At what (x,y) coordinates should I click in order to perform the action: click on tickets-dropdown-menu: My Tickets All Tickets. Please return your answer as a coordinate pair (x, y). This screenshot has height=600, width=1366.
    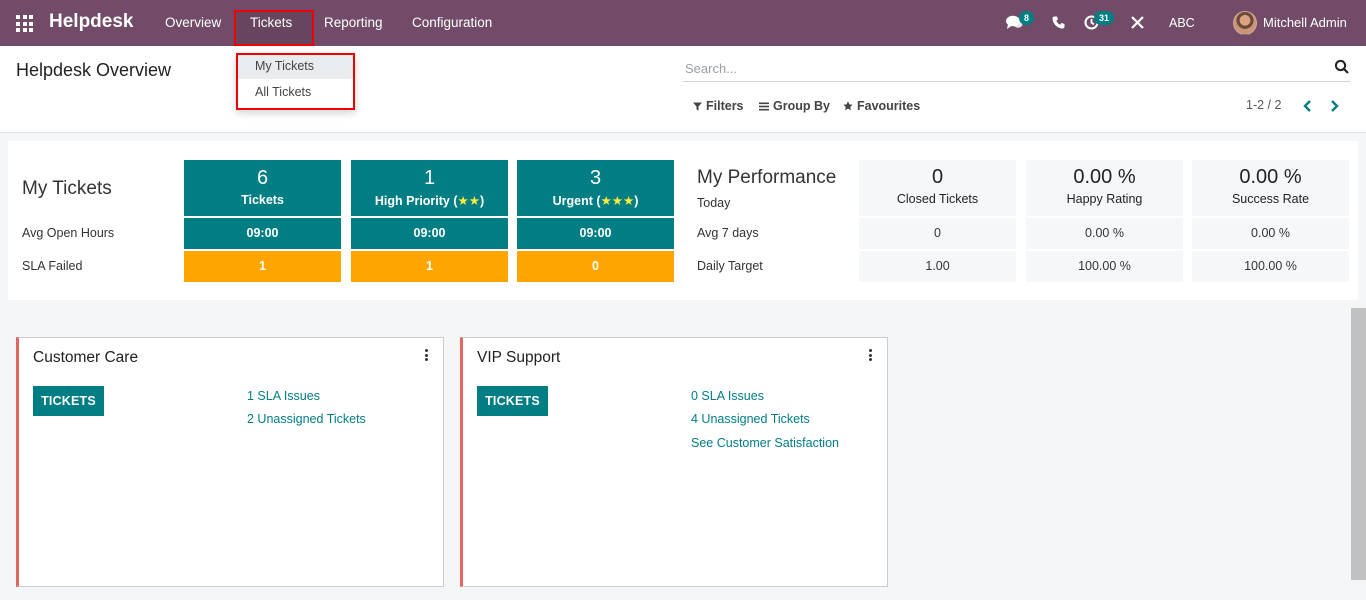
    Looking at the image, I should click on (295, 81).